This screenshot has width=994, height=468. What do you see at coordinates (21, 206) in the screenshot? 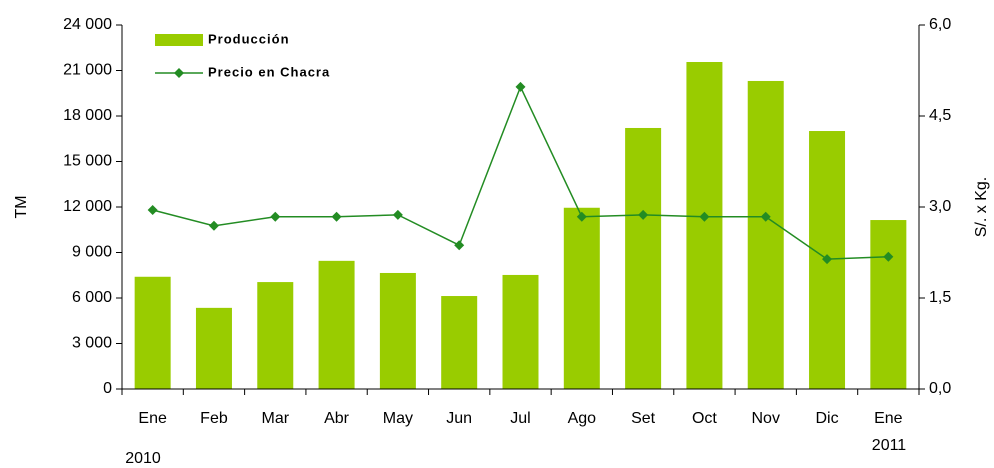
I see `y-axis-label: TM` at bounding box center [21, 206].